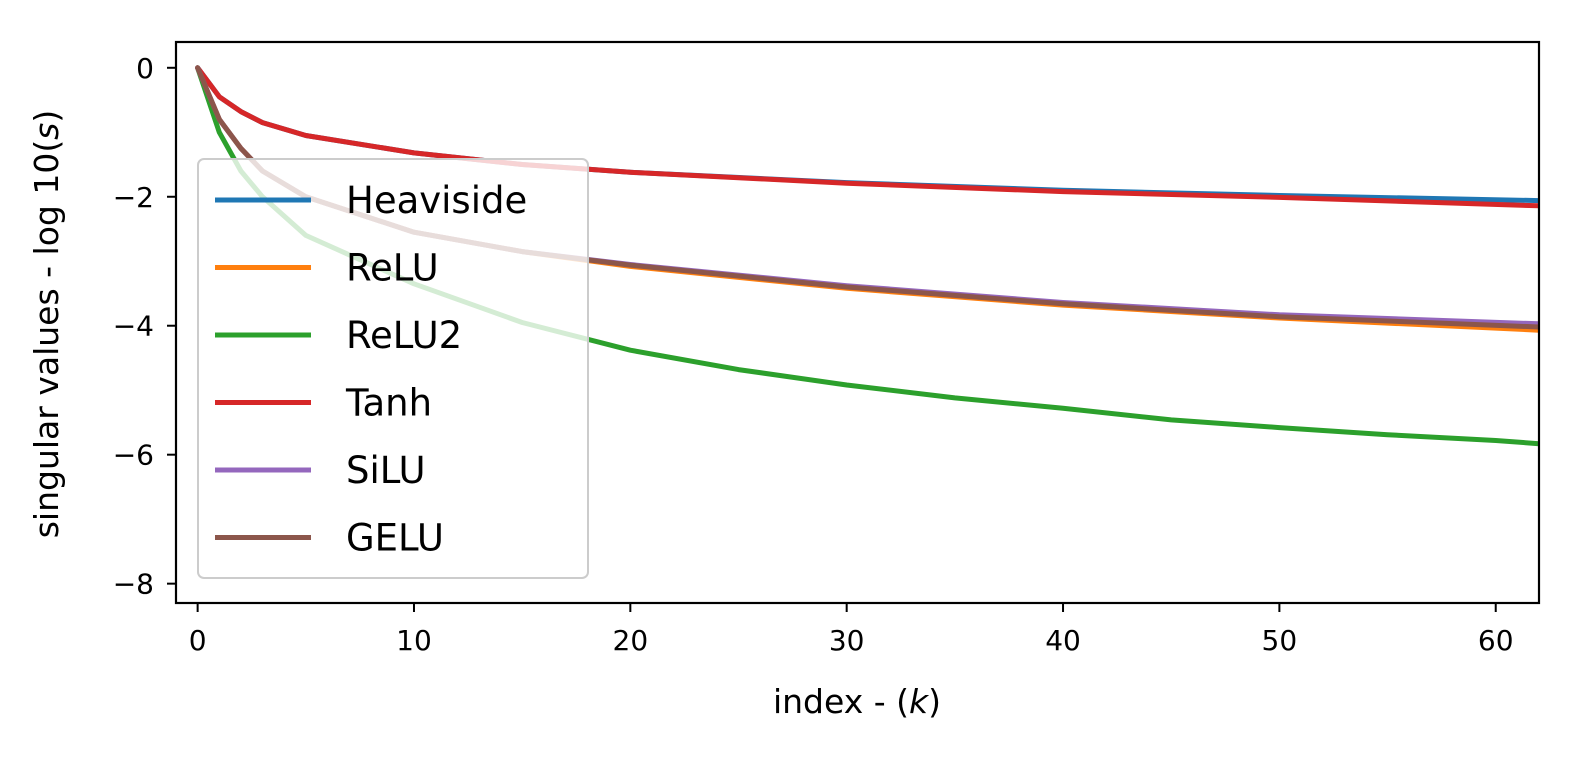 Image resolution: width=1579 pixels, height=760 pixels. Describe the element at coordinates (414, 640) in the screenshot. I see `x-tick-label: 10` at that location.